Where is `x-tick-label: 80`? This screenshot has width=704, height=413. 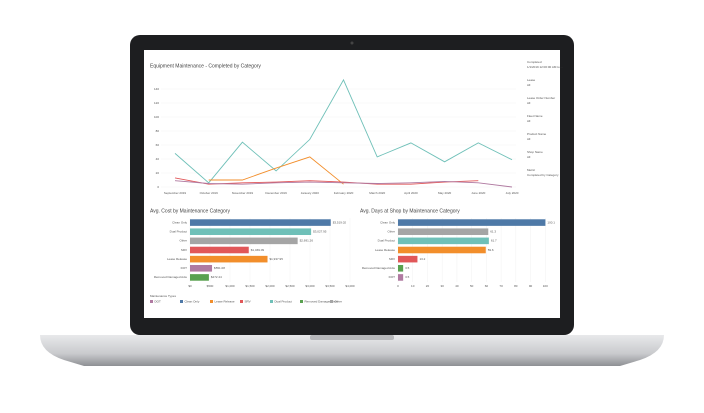
x-tick-label: 80 is located at coordinates (516, 286).